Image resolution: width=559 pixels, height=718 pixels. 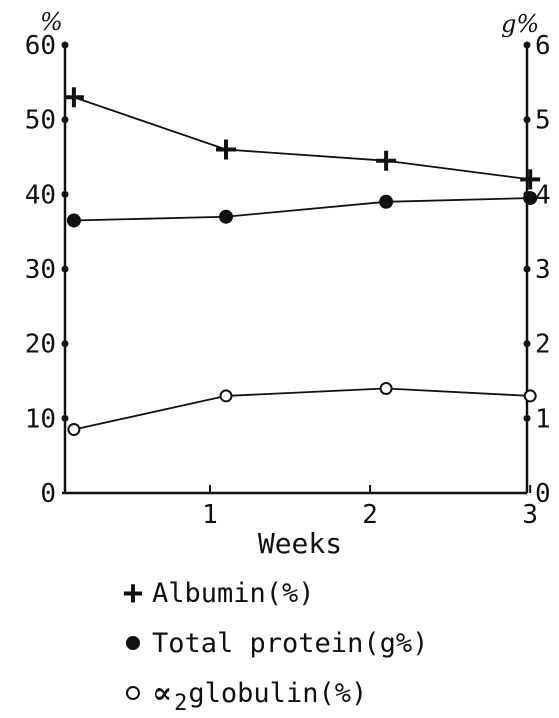 What do you see at coordinates (370, 515) in the screenshot?
I see `x-tick-label: 2` at bounding box center [370, 515].